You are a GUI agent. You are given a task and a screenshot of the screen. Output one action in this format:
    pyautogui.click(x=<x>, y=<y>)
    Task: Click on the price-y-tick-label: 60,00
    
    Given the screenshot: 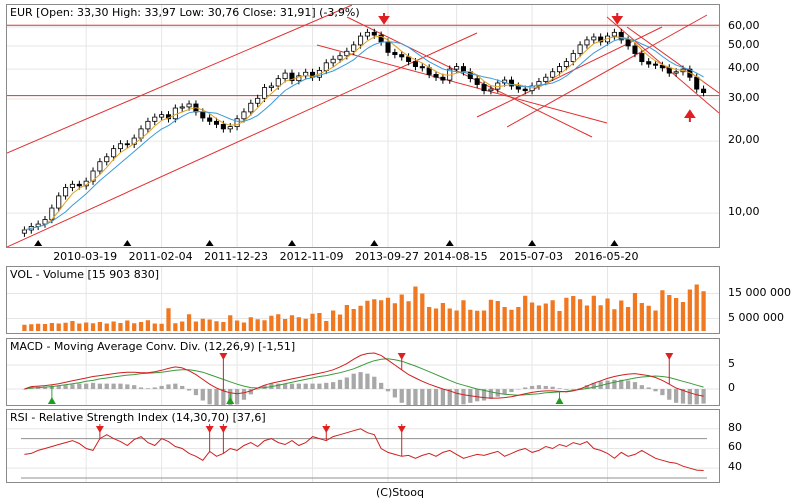 What is the action you would take?
    pyautogui.click(x=744, y=25)
    